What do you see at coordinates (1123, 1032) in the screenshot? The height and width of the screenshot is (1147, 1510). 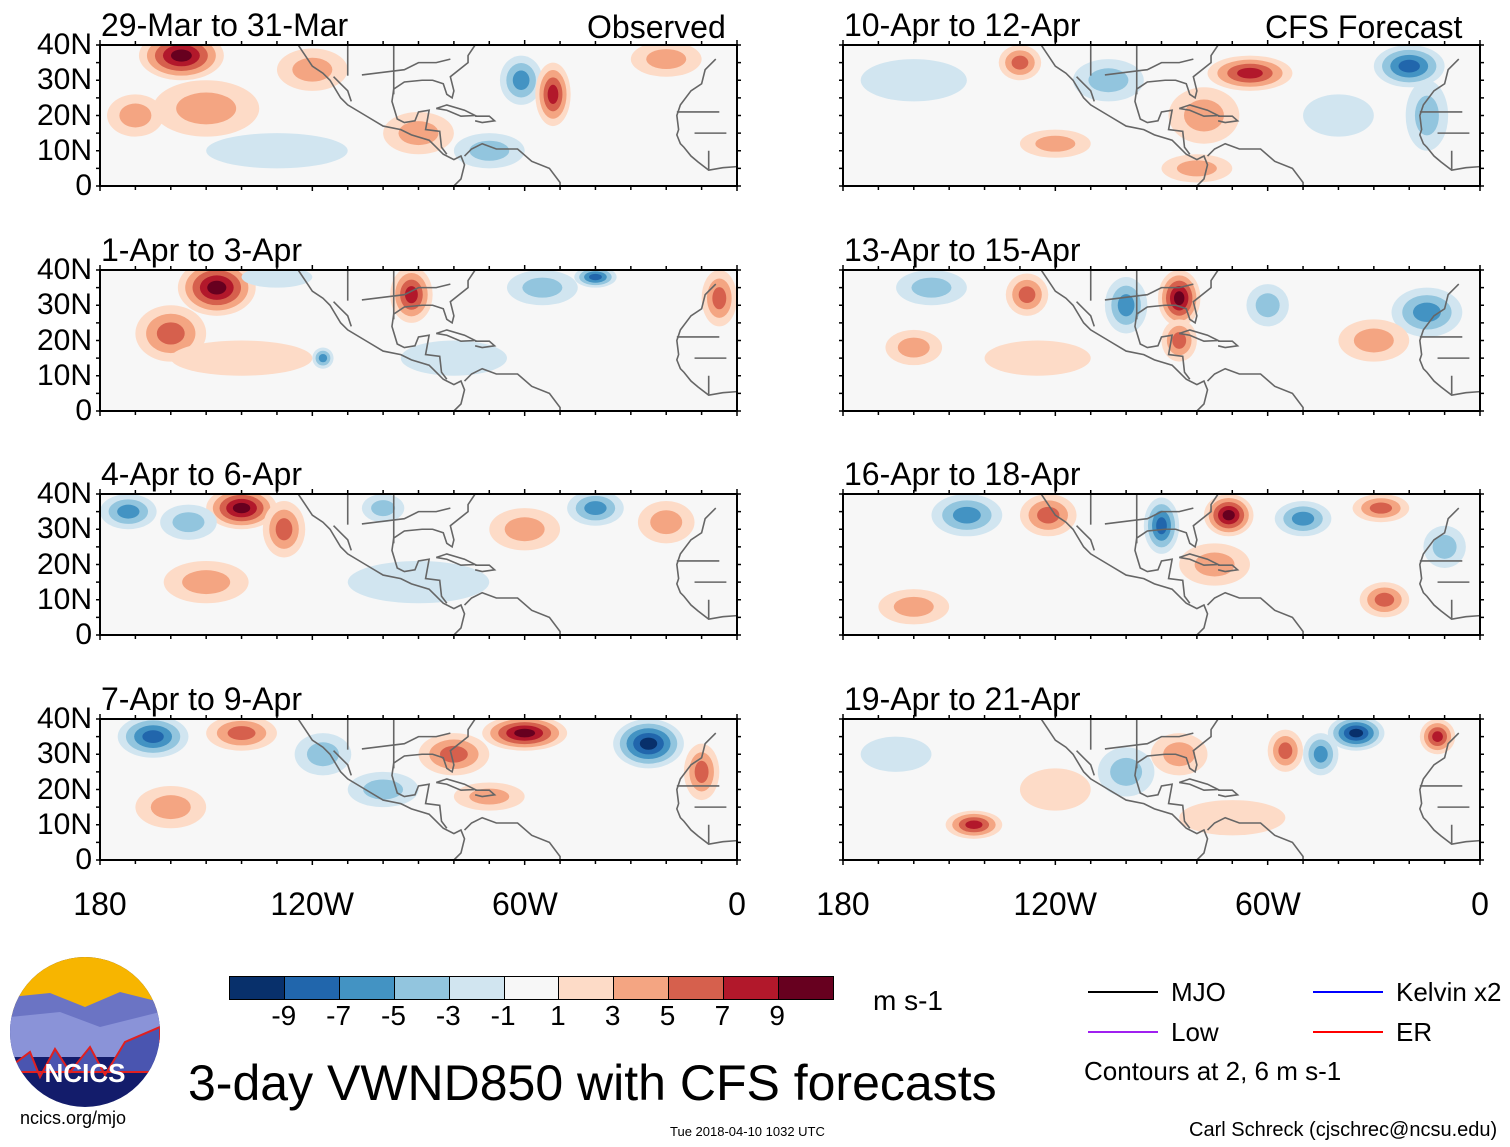 I see `legend-line-low` at bounding box center [1123, 1032].